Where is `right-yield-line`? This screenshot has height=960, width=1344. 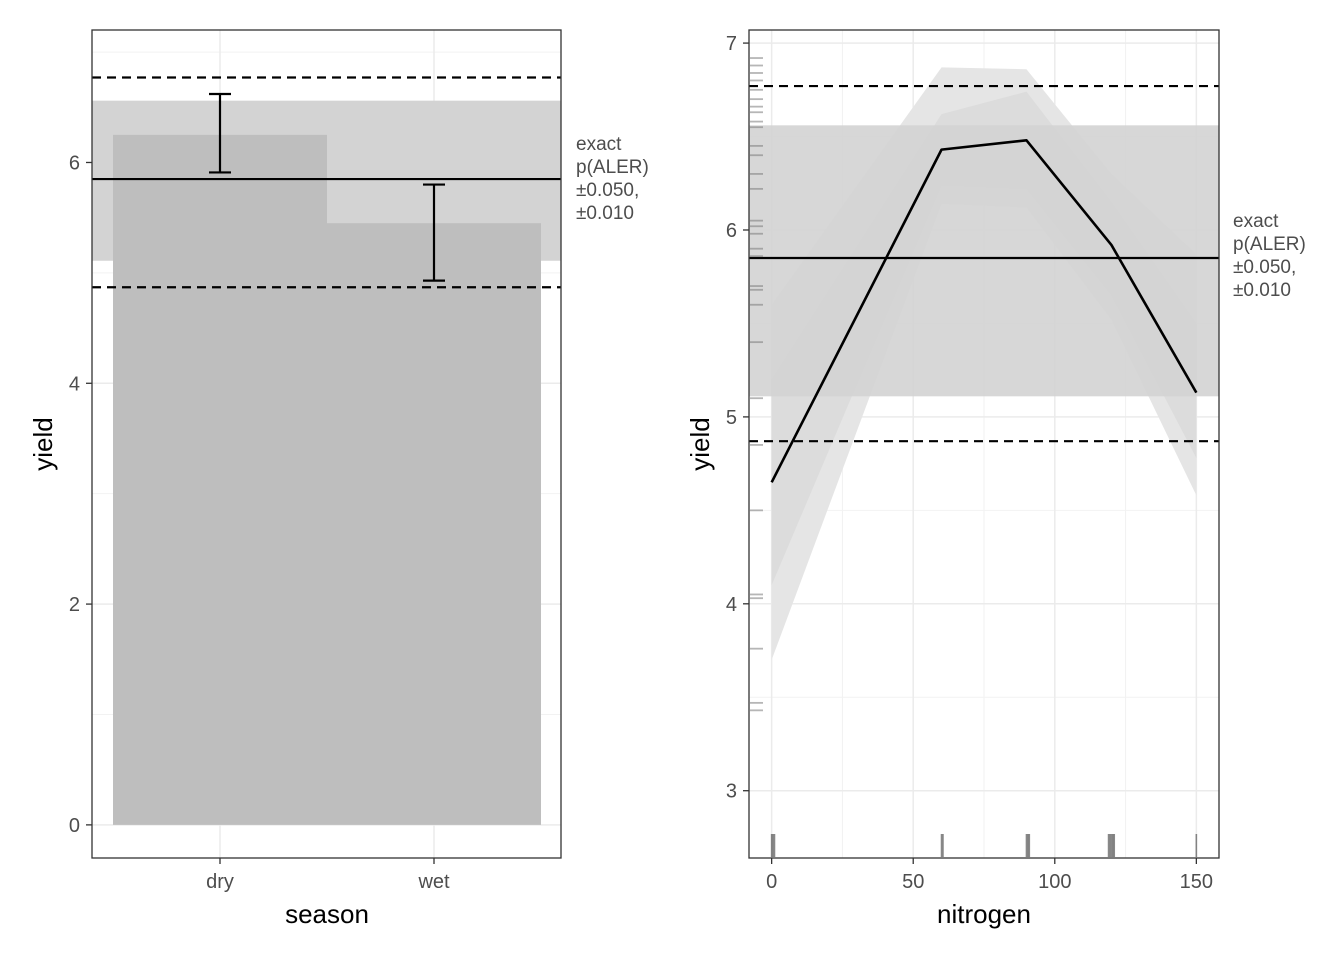 right-yield-line is located at coordinates (984, 310).